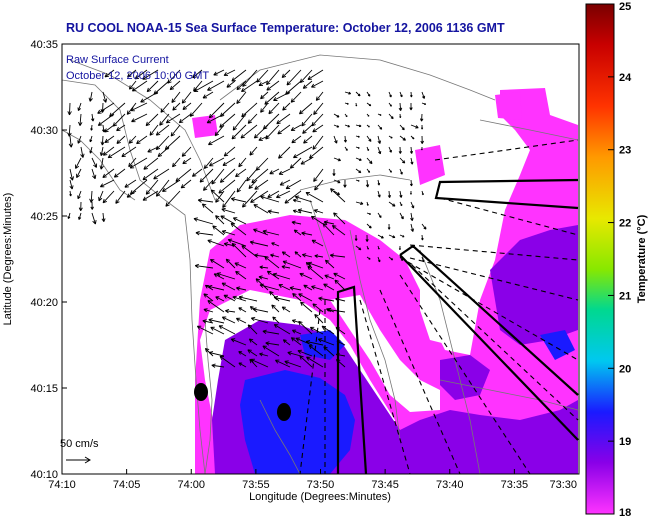  What do you see at coordinates (625, 512) in the screenshot?
I see `colorbar-tick-label: 18` at bounding box center [625, 512].